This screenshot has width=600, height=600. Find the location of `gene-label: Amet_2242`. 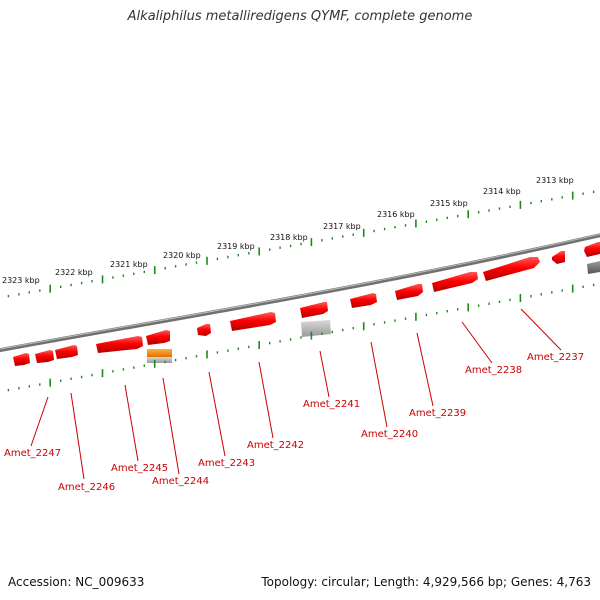

gene-label: Amet_2242 is located at coordinates (275, 445).